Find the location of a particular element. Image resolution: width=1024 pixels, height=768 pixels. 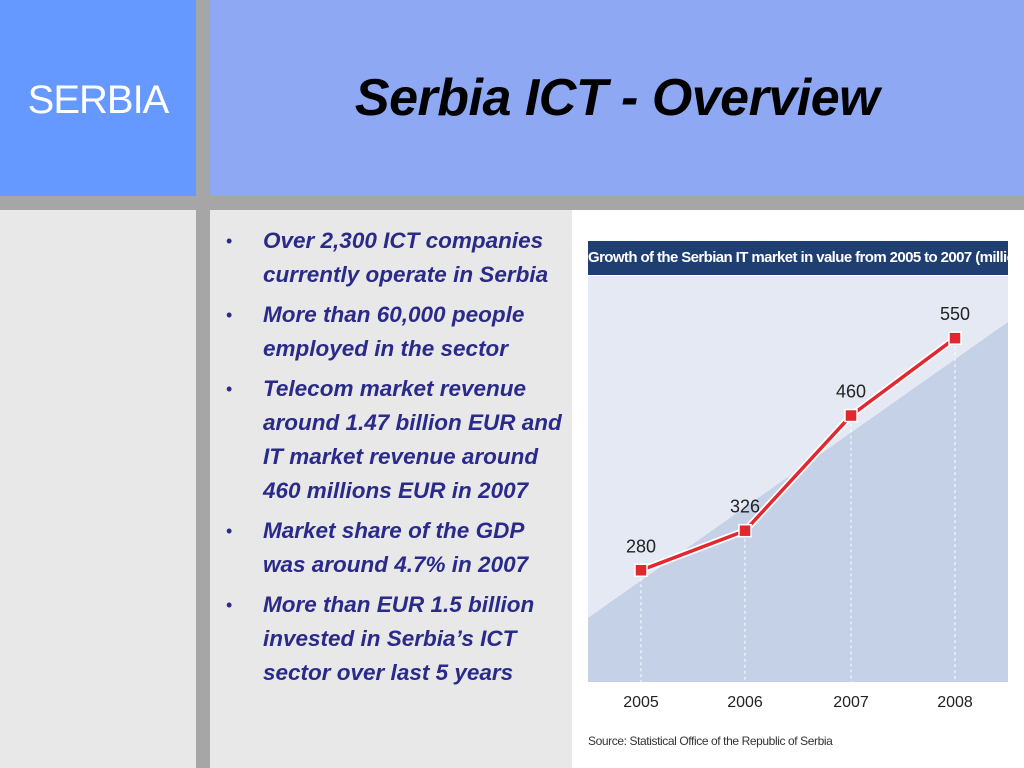

series-line is located at coordinates (798, 454).